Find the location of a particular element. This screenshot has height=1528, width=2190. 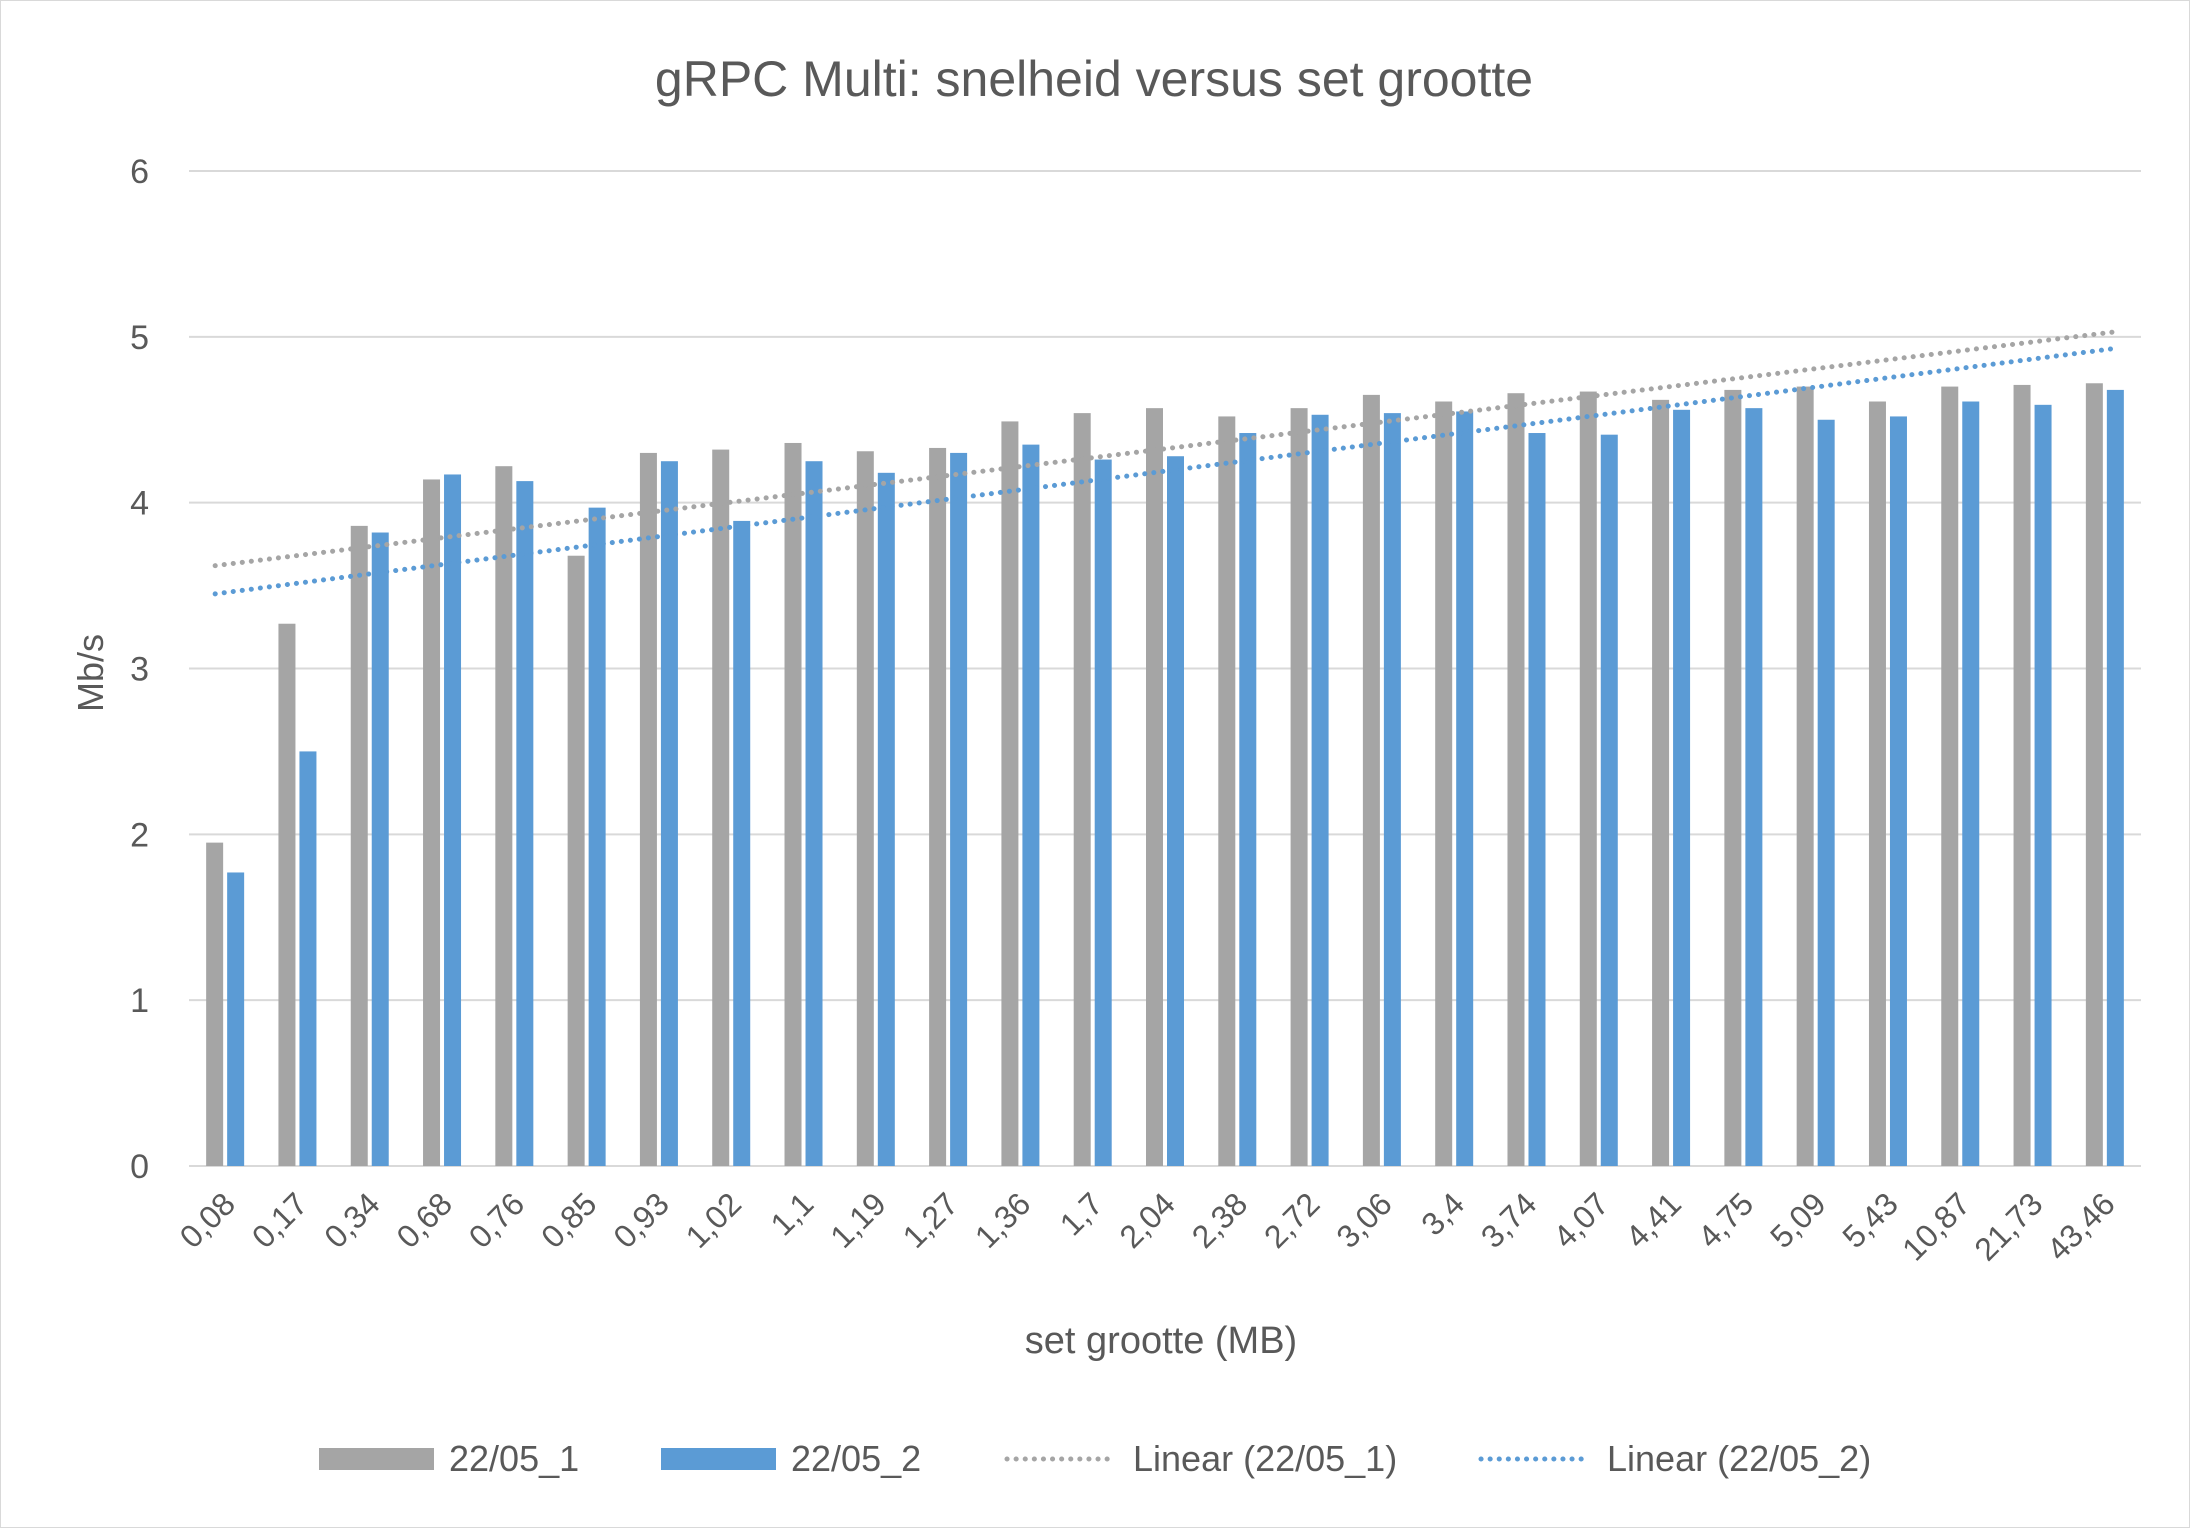

x-tick-label: 0,08 is located at coordinates (207, 1219).